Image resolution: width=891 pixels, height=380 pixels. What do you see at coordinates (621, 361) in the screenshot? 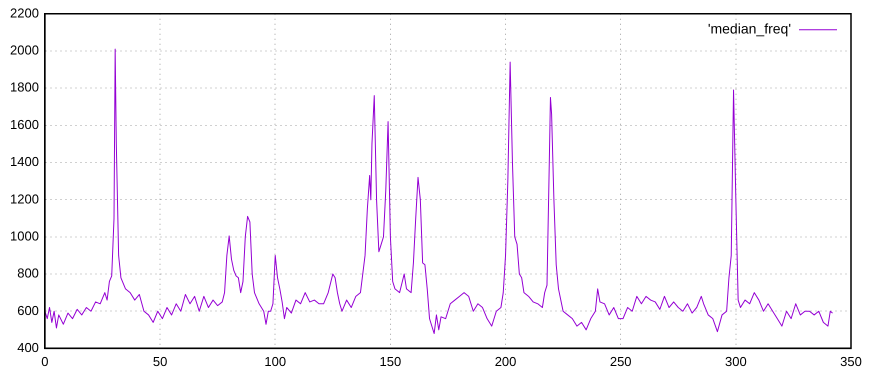
I see `x-tick-label: 250` at bounding box center [621, 361].